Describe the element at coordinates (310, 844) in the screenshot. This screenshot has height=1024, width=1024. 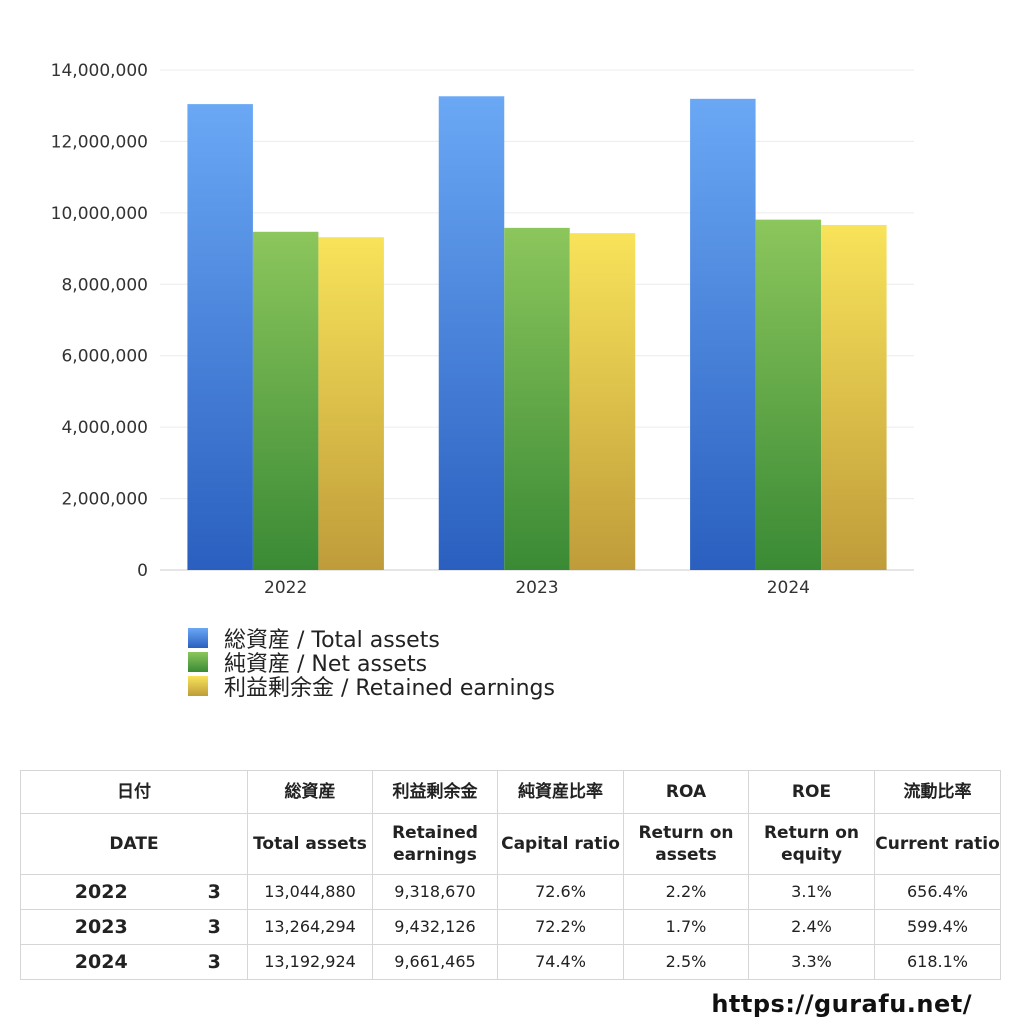
I see `header-total-assets-en: Total assets` at that location.